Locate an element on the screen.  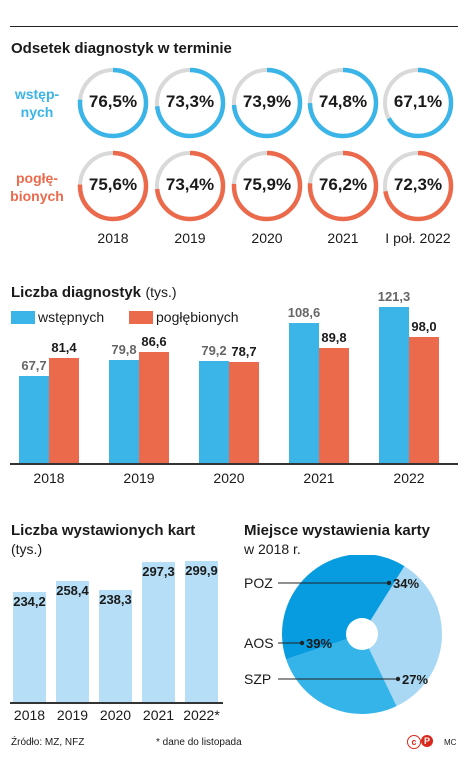
ring-year-label: 2018 is located at coordinates (113, 238).